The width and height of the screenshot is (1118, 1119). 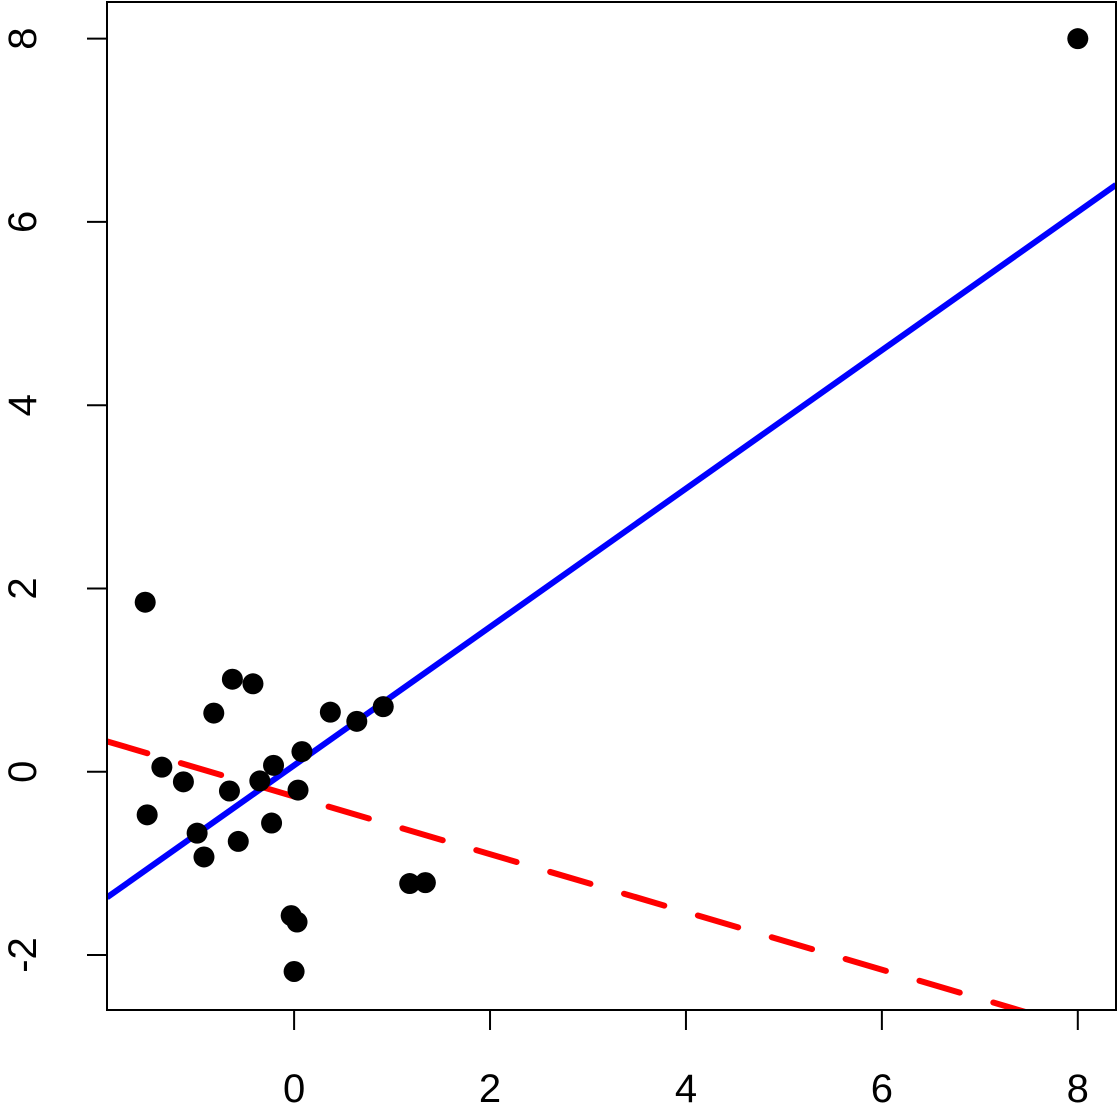 I want to click on x-tick-label: 4, so click(x=686, y=1089).